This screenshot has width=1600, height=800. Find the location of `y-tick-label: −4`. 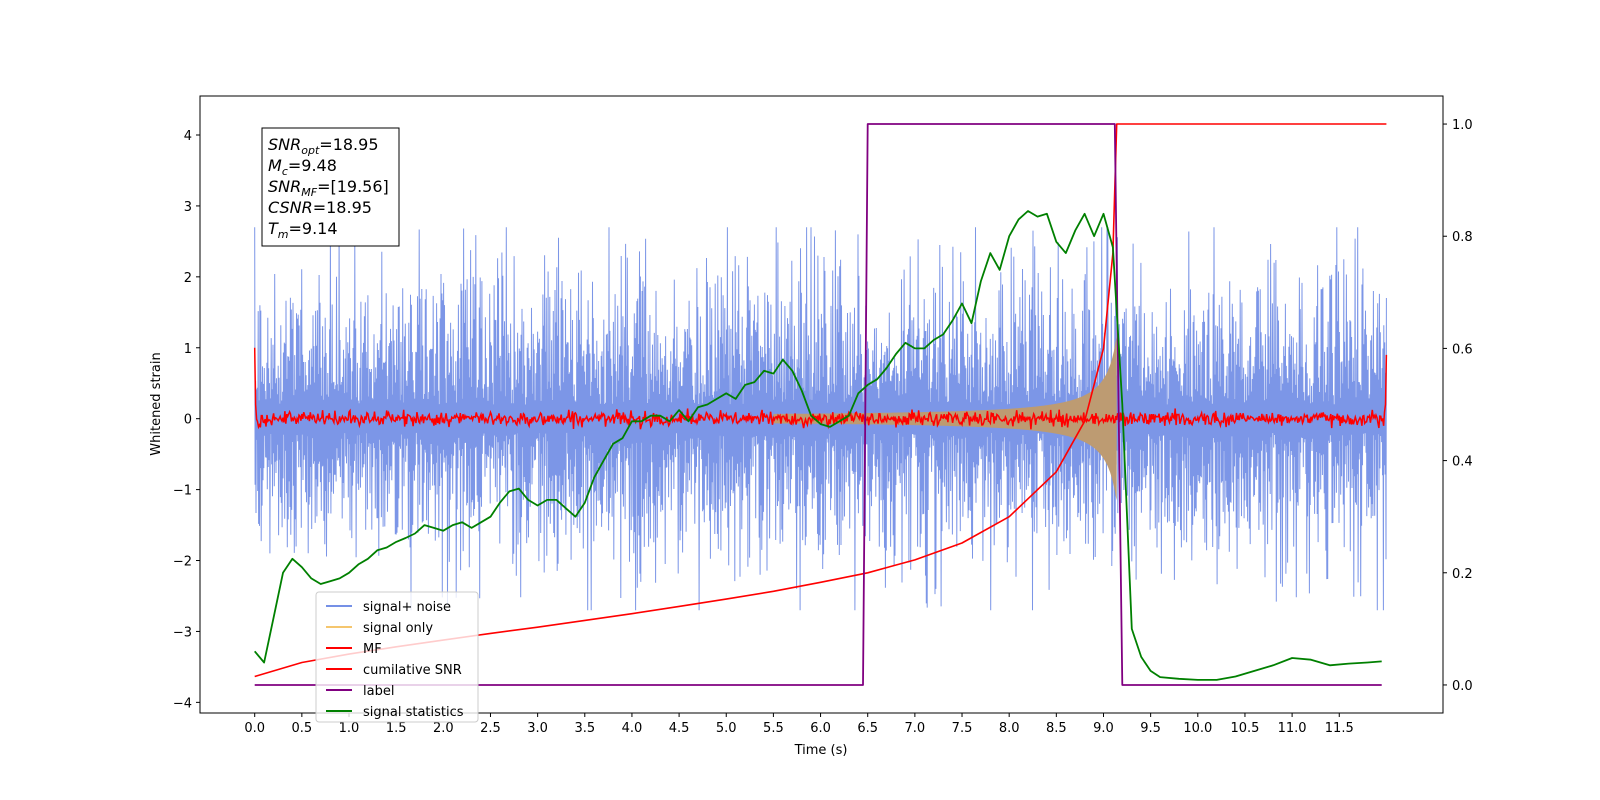

y-tick-label: −4 is located at coordinates (182, 703).